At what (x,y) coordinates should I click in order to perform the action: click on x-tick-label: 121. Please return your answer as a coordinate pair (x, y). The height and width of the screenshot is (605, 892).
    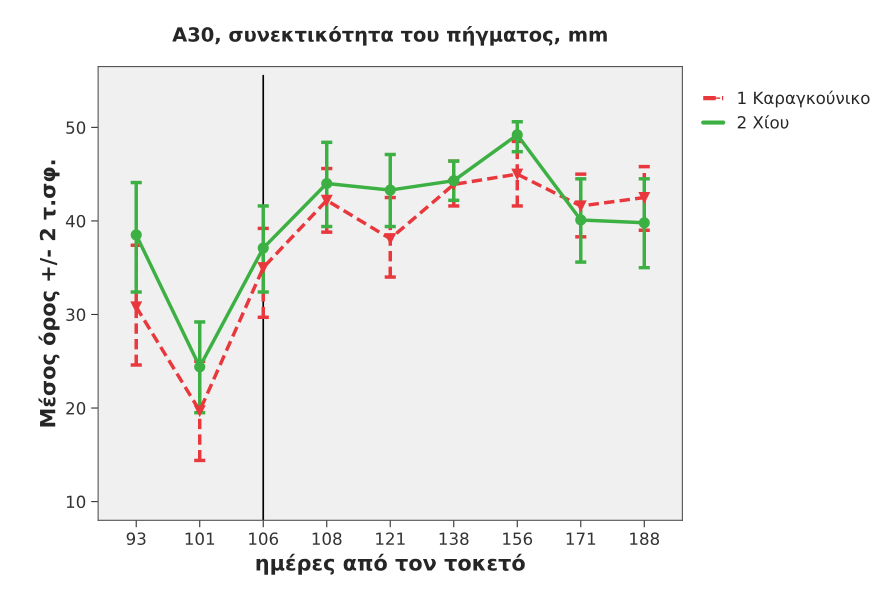
    Looking at the image, I should click on (390, 538).